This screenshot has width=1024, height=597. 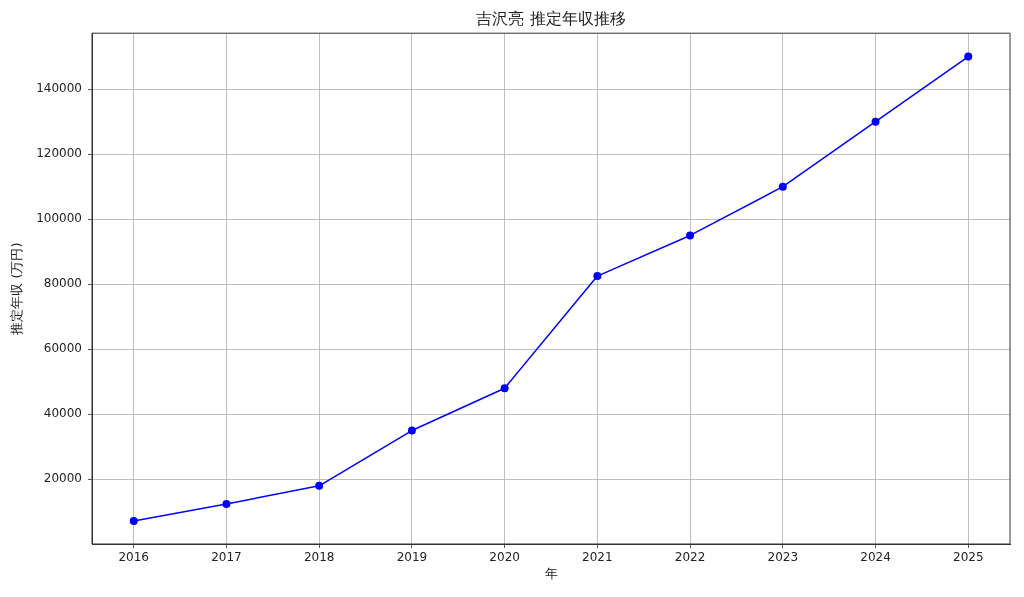 I want to click on y-axis-title: 推定年収 (万円), so click(x=17, y=288).